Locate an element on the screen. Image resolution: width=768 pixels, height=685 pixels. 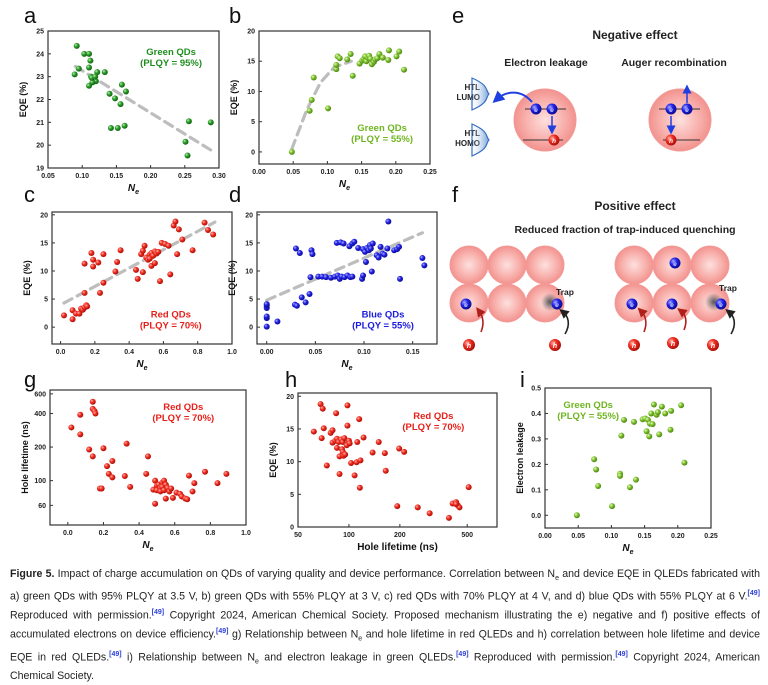
electron-sphere is located at coordinates (557, 304).